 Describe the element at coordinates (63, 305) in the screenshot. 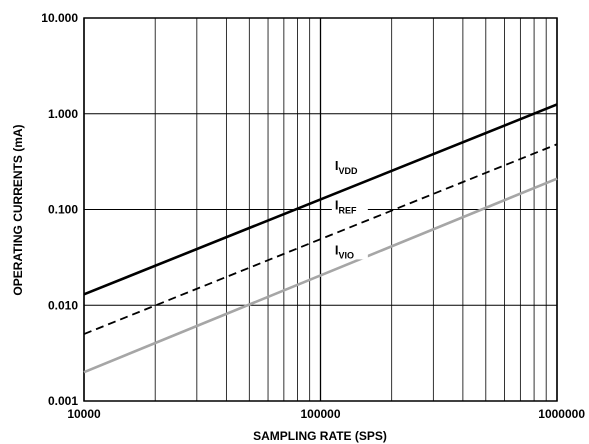

I see `y-tick-label: 0.010` at that location.